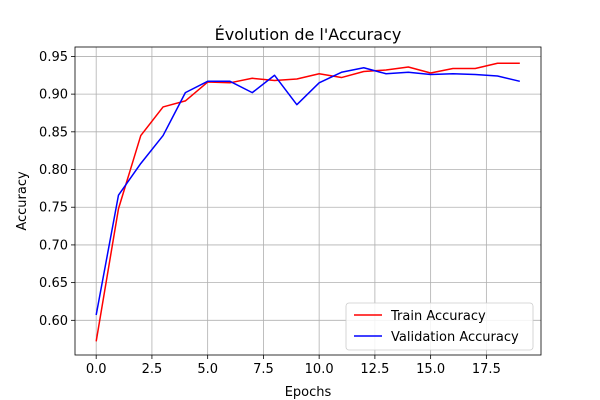 The height and width of the screenshot is (400, 600). I want to click on x-tick-label: 12.5, so click(374, 369).